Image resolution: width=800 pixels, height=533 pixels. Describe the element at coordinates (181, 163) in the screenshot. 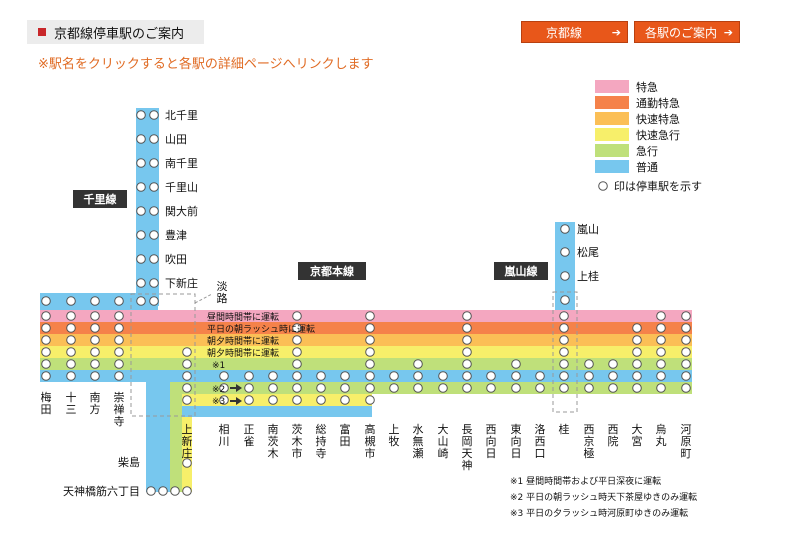

I see `station-name-link: 南千里` at that location.